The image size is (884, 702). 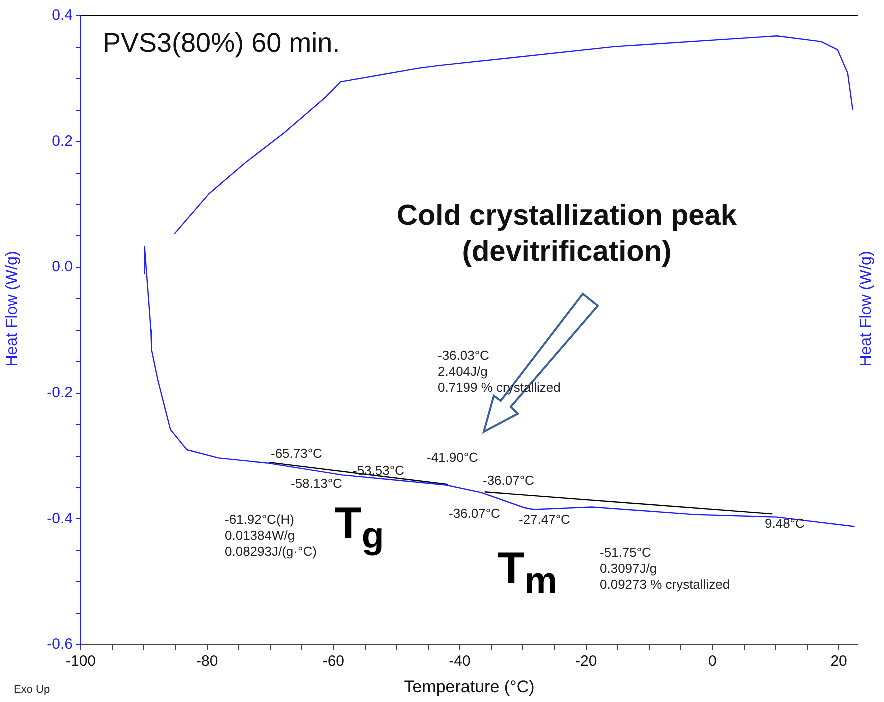 I want to click on y-tick-label: -0.2, so click(x=60, y=393).